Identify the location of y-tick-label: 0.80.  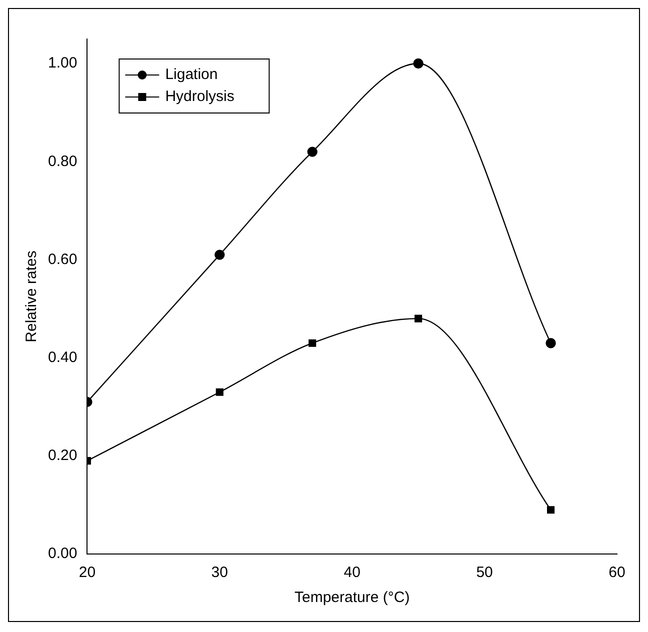
(63, 161).